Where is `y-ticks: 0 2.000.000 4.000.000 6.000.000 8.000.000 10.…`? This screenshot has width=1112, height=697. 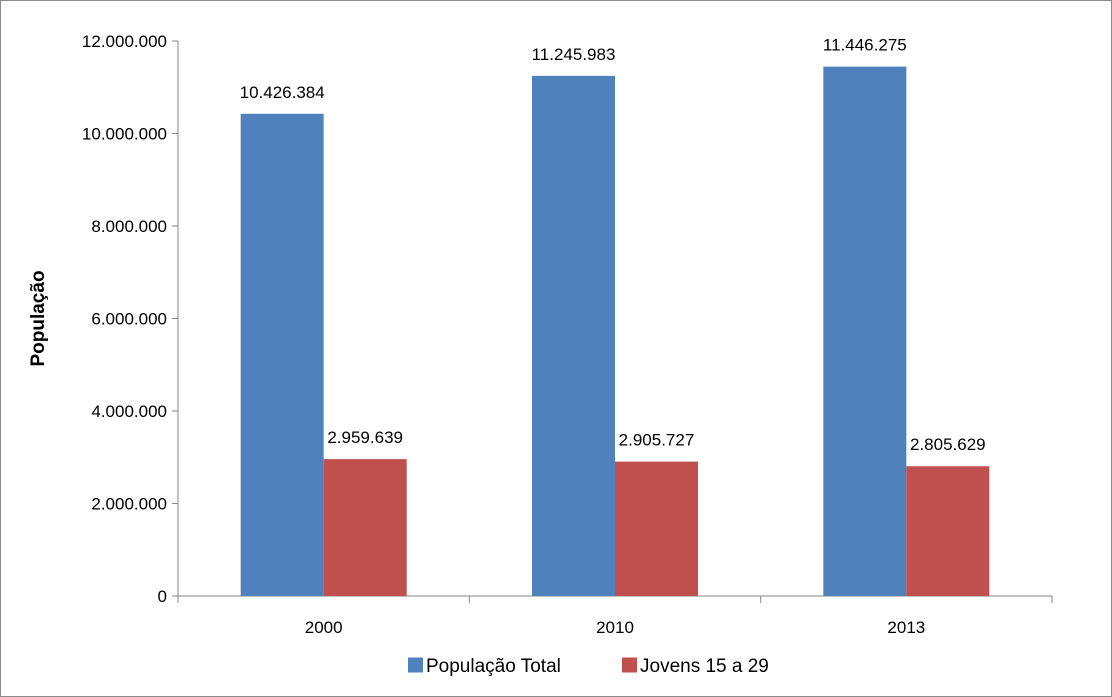
y-ticks: 0 2.000.000 4.000.000 6.000.000 8.000.000 10.… is located at coordinates (130, 319).